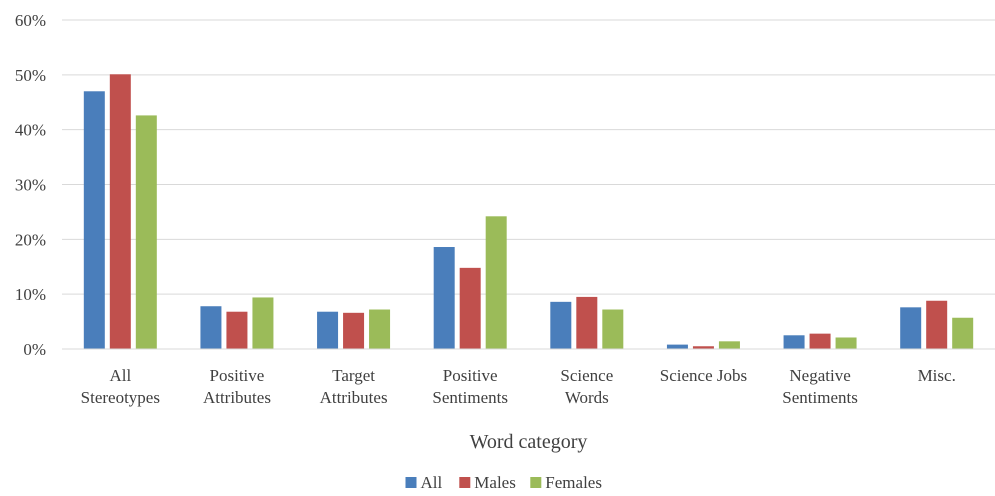 The width and height of the screenshot is (995, 496). Describe the element at coordinates (120, 386) in the screenshot. I see `x-category-label: All Stereotypes` at that location.